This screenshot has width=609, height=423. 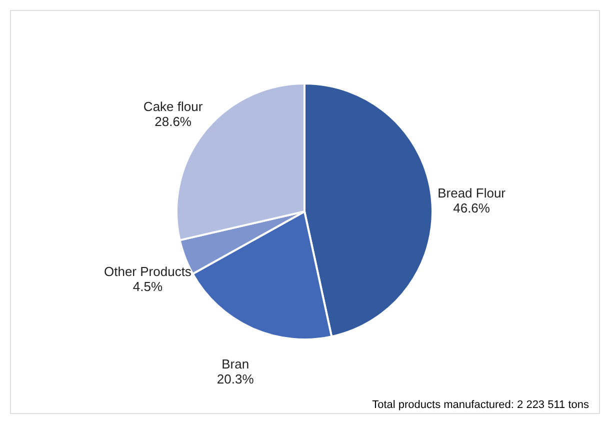 What do you see at coordinates (471, 208) in the screenshot?
I see `data-label: 46.6%` at bounding box center [471, 208].